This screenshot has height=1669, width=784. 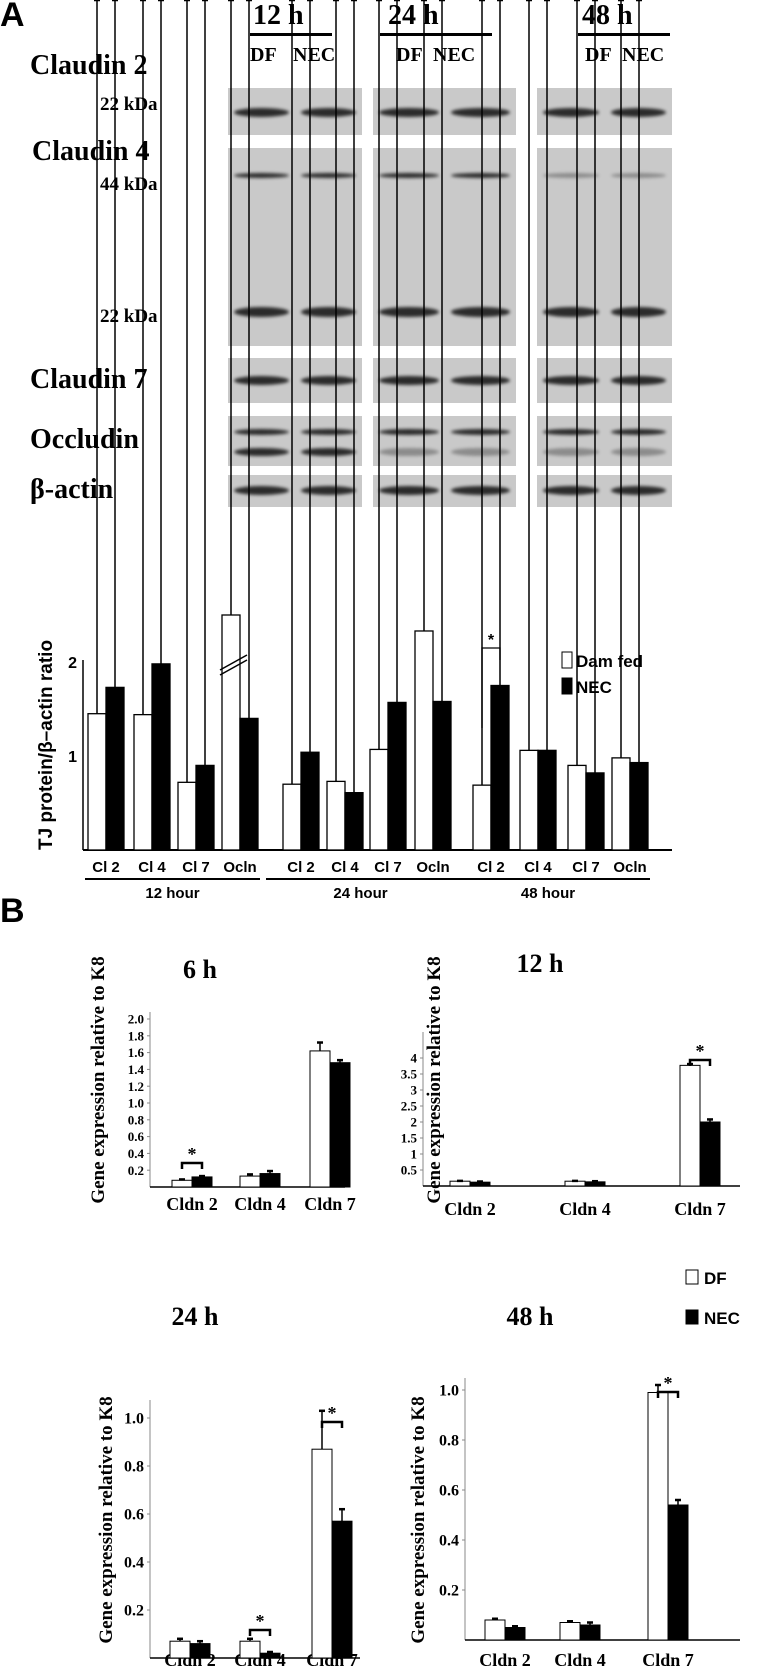 What do you see at coordinates (409, 1170) in the screenshot?
I see `y-tick-label: 0.5` at bounding box center [409, 1170].